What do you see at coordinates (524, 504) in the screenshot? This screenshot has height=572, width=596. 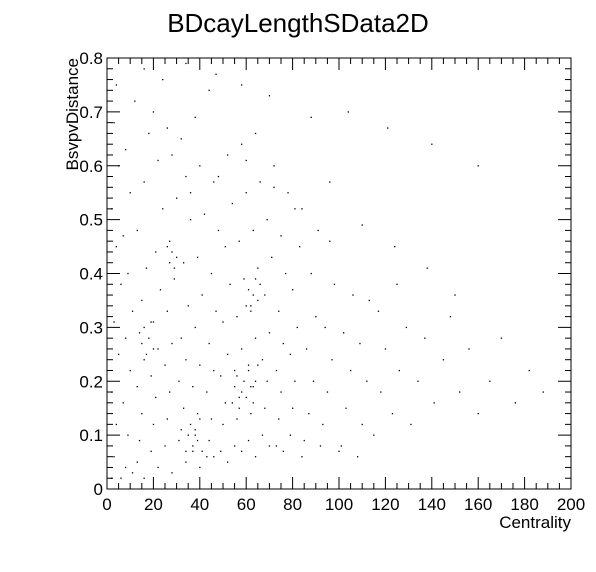 I see `x-tick-label: 180` at bounding box center [524, 504].